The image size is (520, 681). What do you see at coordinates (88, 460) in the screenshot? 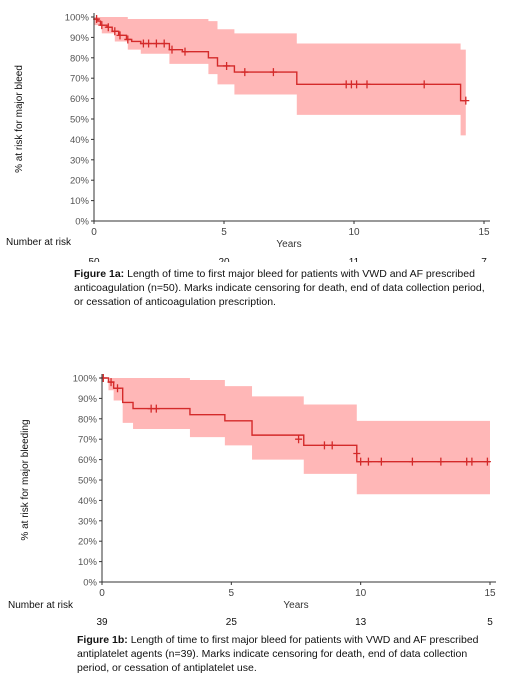
I see `chart-1-y-tick-label: 60%` at bounding box center [88, 460].